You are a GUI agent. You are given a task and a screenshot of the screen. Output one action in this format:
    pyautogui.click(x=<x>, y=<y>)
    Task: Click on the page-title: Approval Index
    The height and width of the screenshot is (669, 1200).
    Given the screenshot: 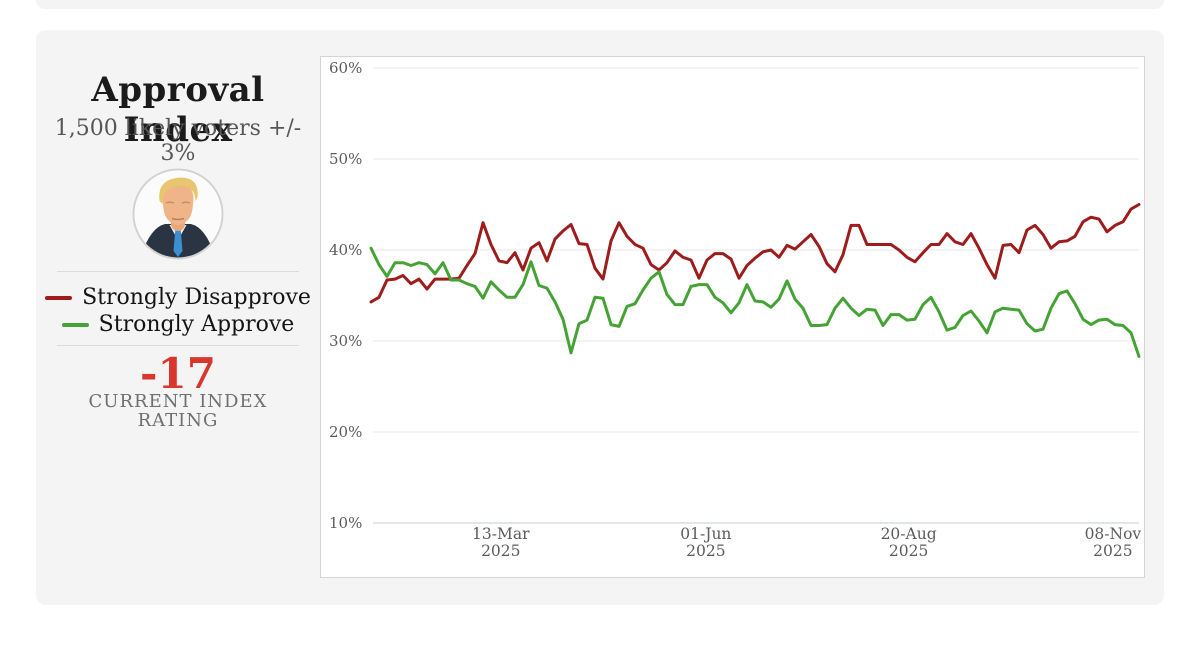 What is the action you would take?
    pyautogui.click(x=178, y=110)
    